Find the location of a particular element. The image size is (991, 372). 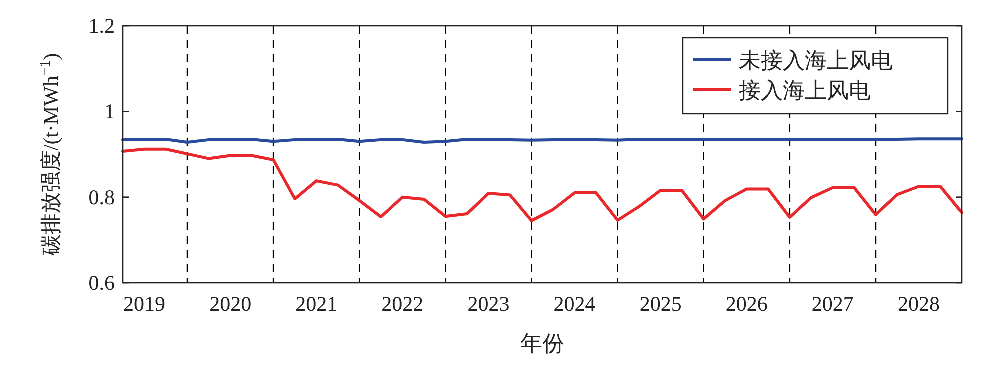

y-tick-label: 1.2 is located at coordinates (101, 26).